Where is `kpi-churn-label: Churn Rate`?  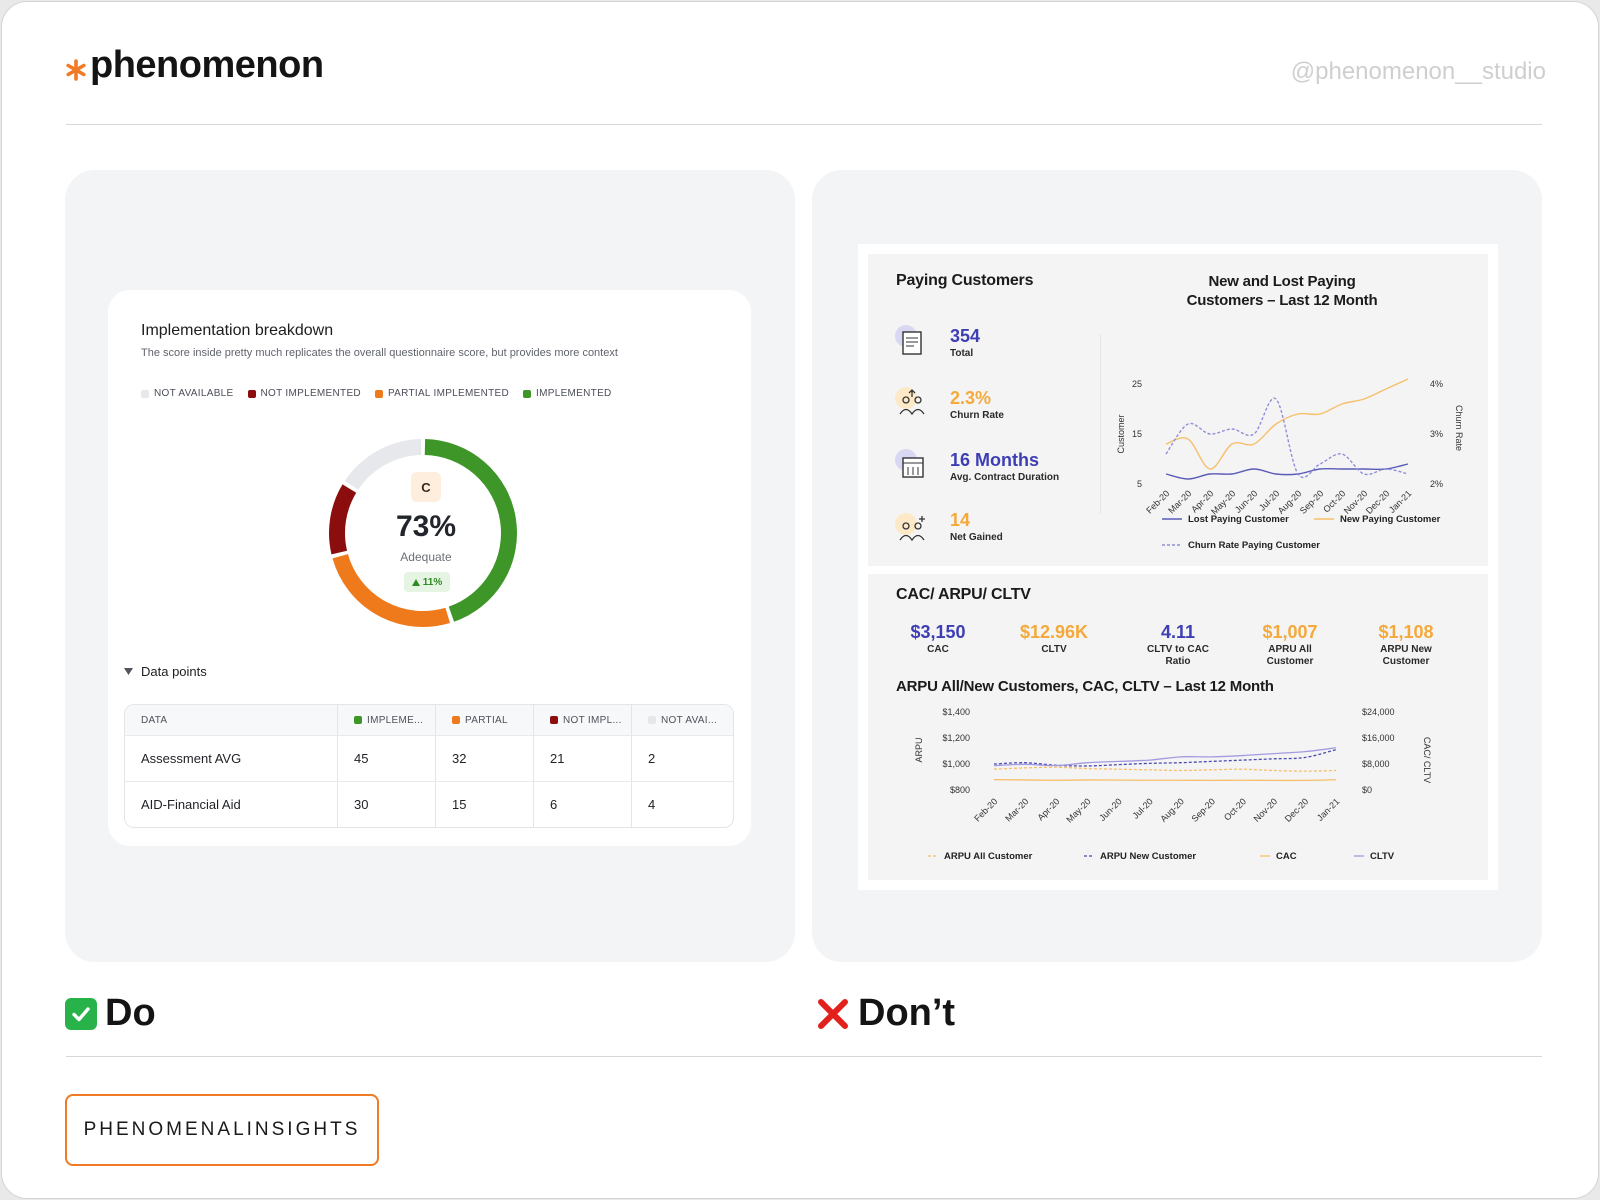 kpi-churn-label: Churn Rate is located at coordinates (977, 415).